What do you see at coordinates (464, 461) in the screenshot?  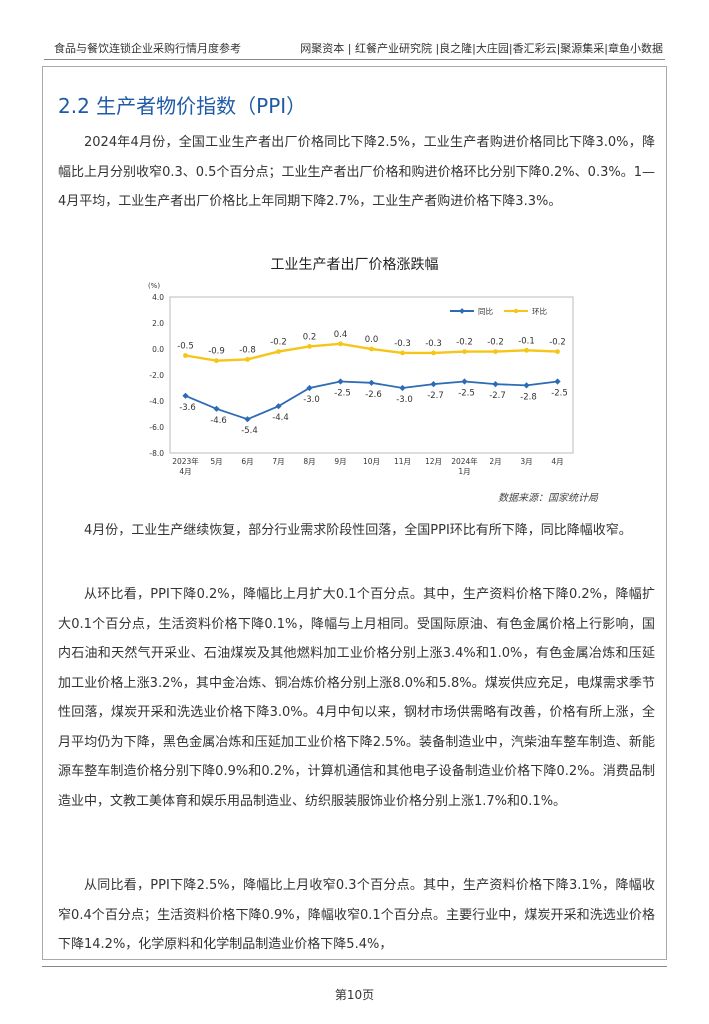 I see `x-tick-label: 2024年` at bounding box center [464, 461].